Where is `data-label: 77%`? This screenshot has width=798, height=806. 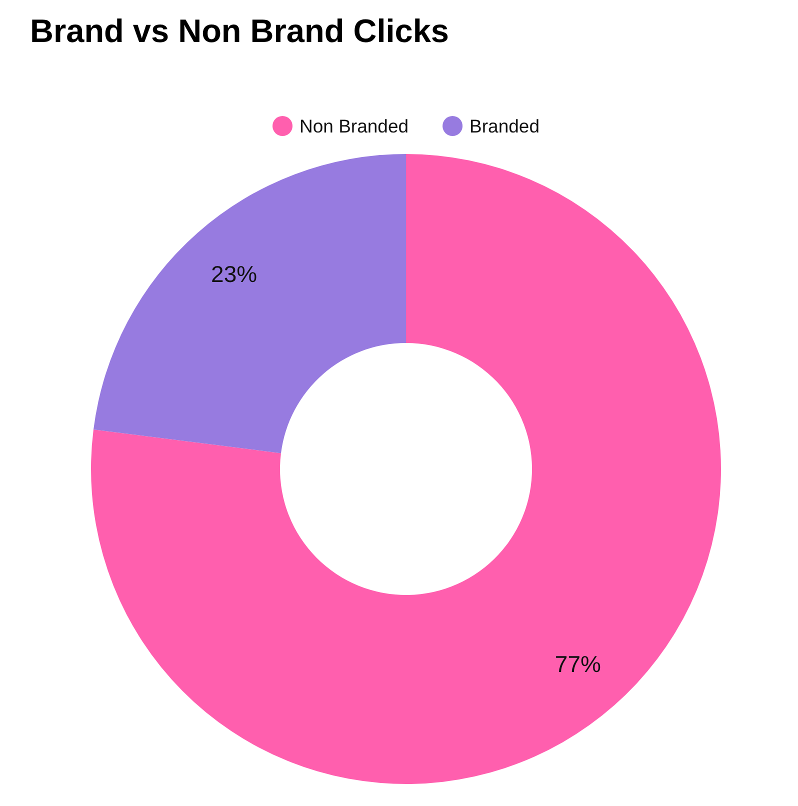
data-label: 77% is located at coordinates (577, 664).